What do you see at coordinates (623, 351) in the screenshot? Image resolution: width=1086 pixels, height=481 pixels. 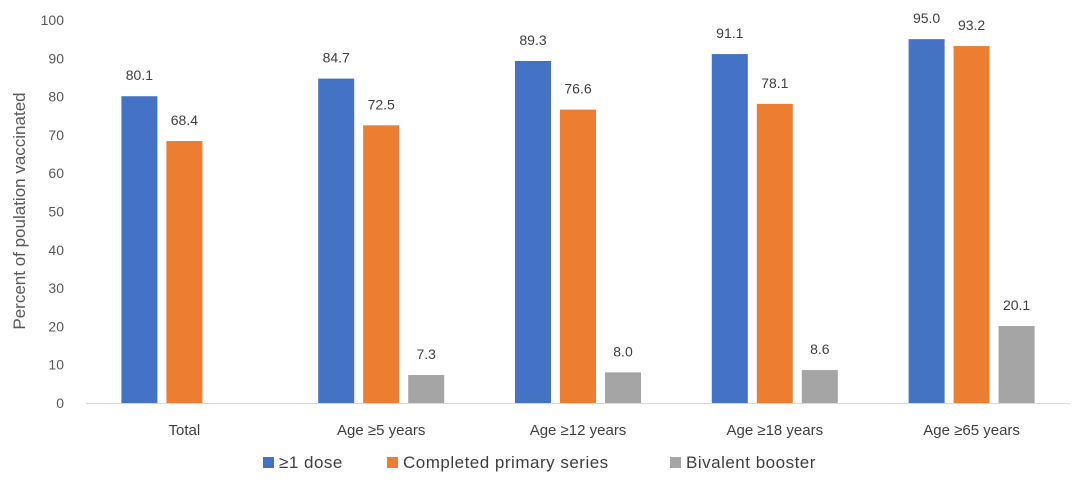 I see `bar-value-label: 8.0` at bounding box center [623, 351].